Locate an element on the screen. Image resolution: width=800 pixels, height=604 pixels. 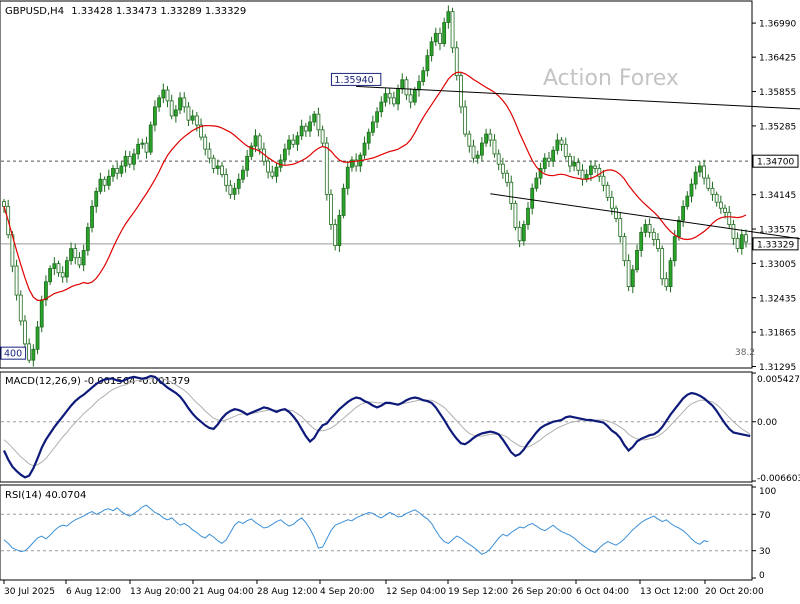
time-tick-label: 13 Aug 20:00 is located at coordinates (160, 592).